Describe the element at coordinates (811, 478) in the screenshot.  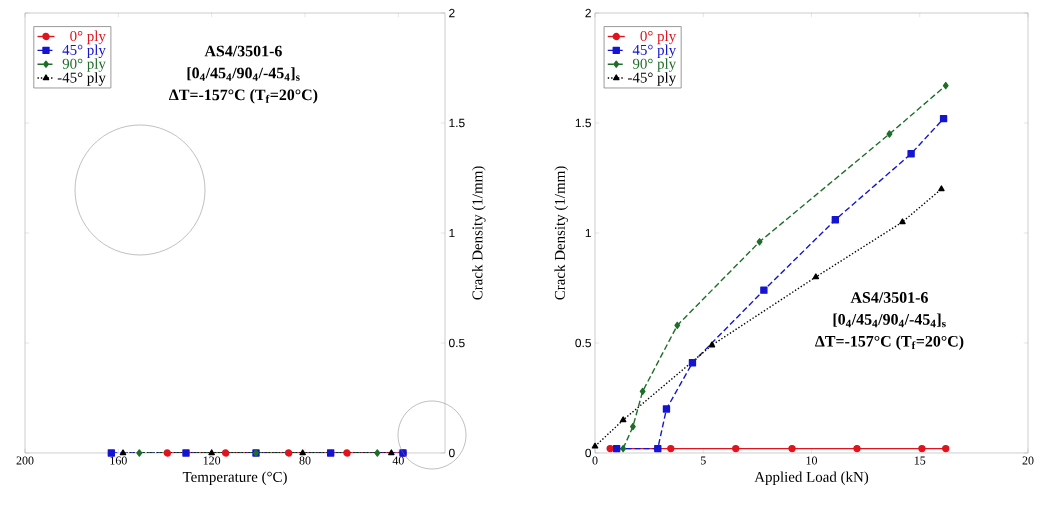
I see `x-axis-title: Applied Load (kN)` at that location.